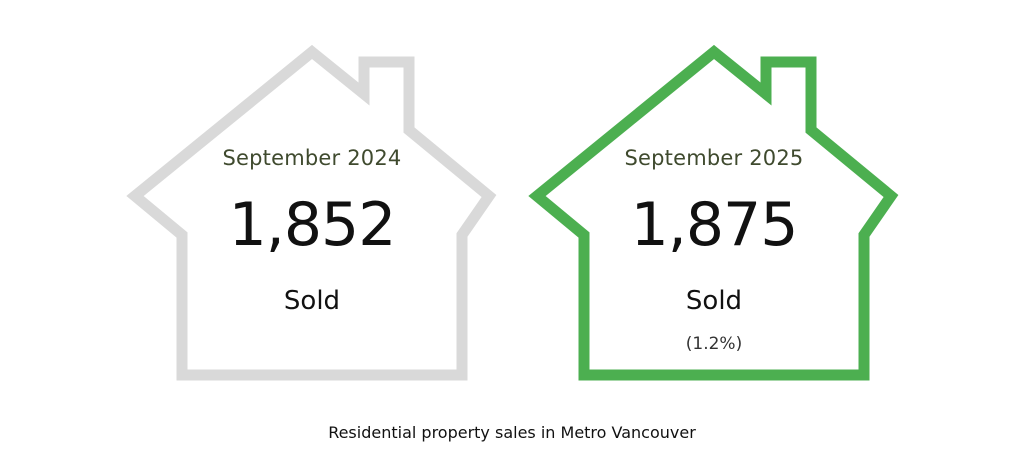 The height and width of the screenshot is (466, 1024). Describe the element at coordinates (714, 344) in the screenshot. I see `percent-change: (1.2%)` at that location.